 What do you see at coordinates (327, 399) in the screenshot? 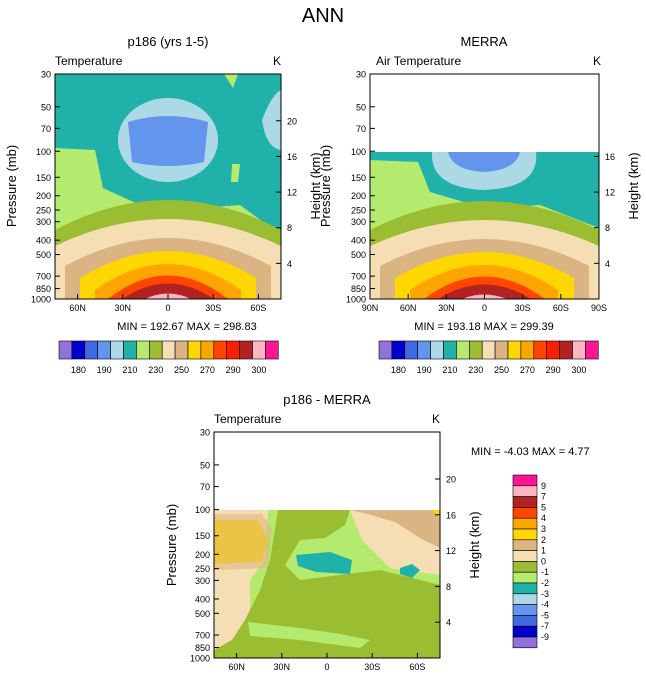
I see `panel-title: p186 - MERRA` at bounding box center [327, 399].